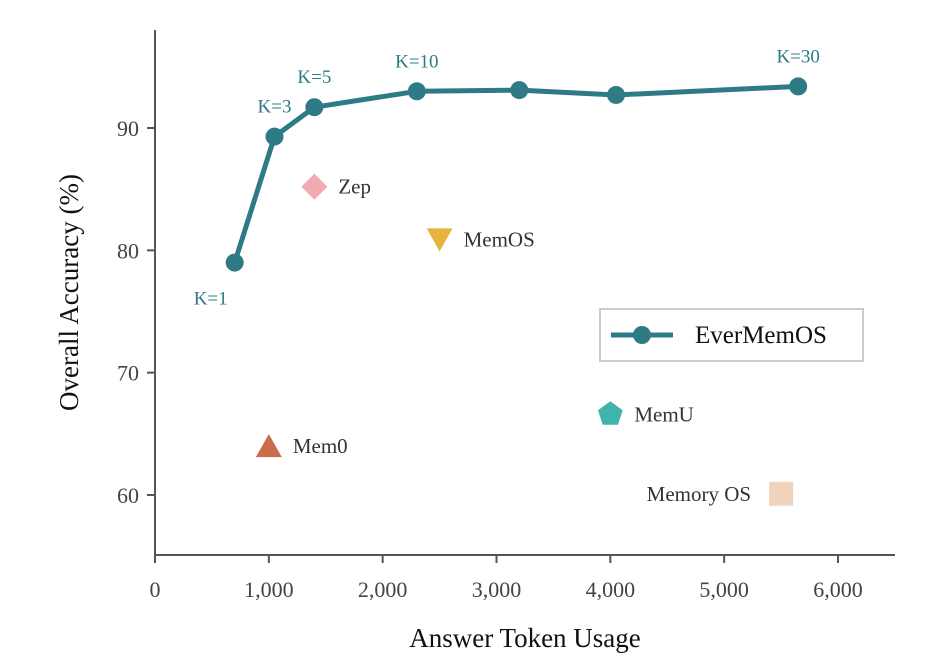  Describe the element at coordinates (724, 589) in the screenshot. I see `x-tick-label: 5,000` at that location.